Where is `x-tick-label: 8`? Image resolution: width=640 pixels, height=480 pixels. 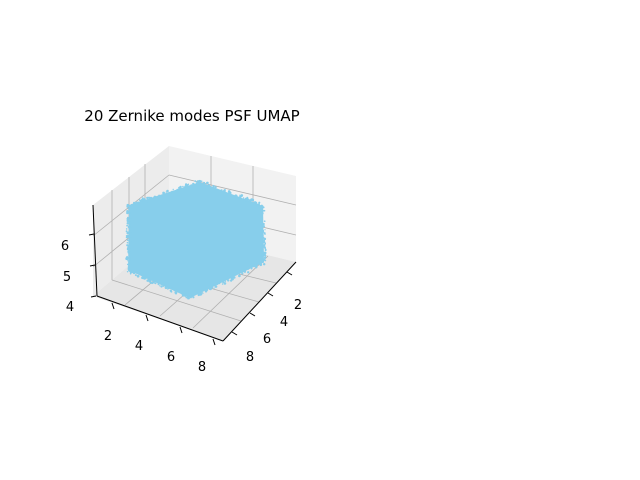 x-tick-label: 8 is located at coordinates (202, 367).